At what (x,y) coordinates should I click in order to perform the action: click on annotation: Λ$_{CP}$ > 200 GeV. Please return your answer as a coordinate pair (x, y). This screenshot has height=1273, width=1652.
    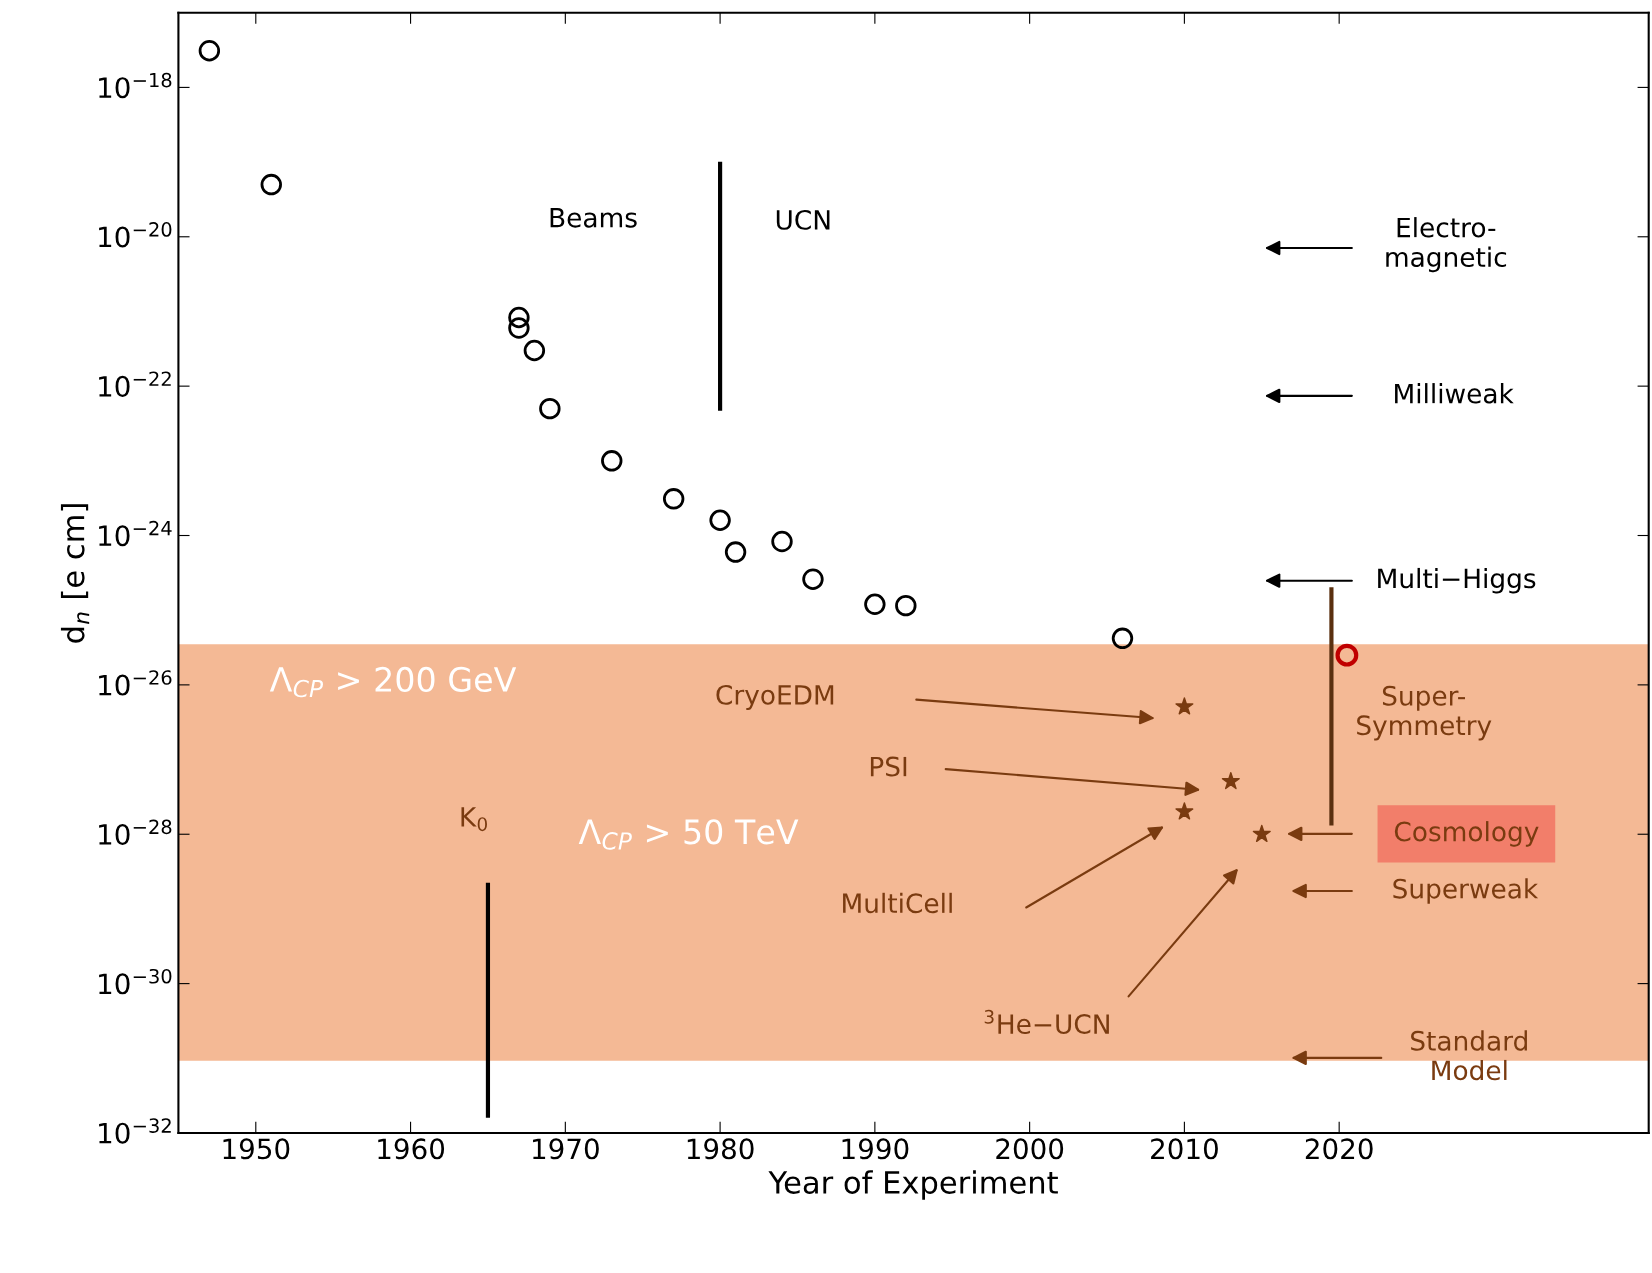
    Looking at the image, I should click on (393, 682).